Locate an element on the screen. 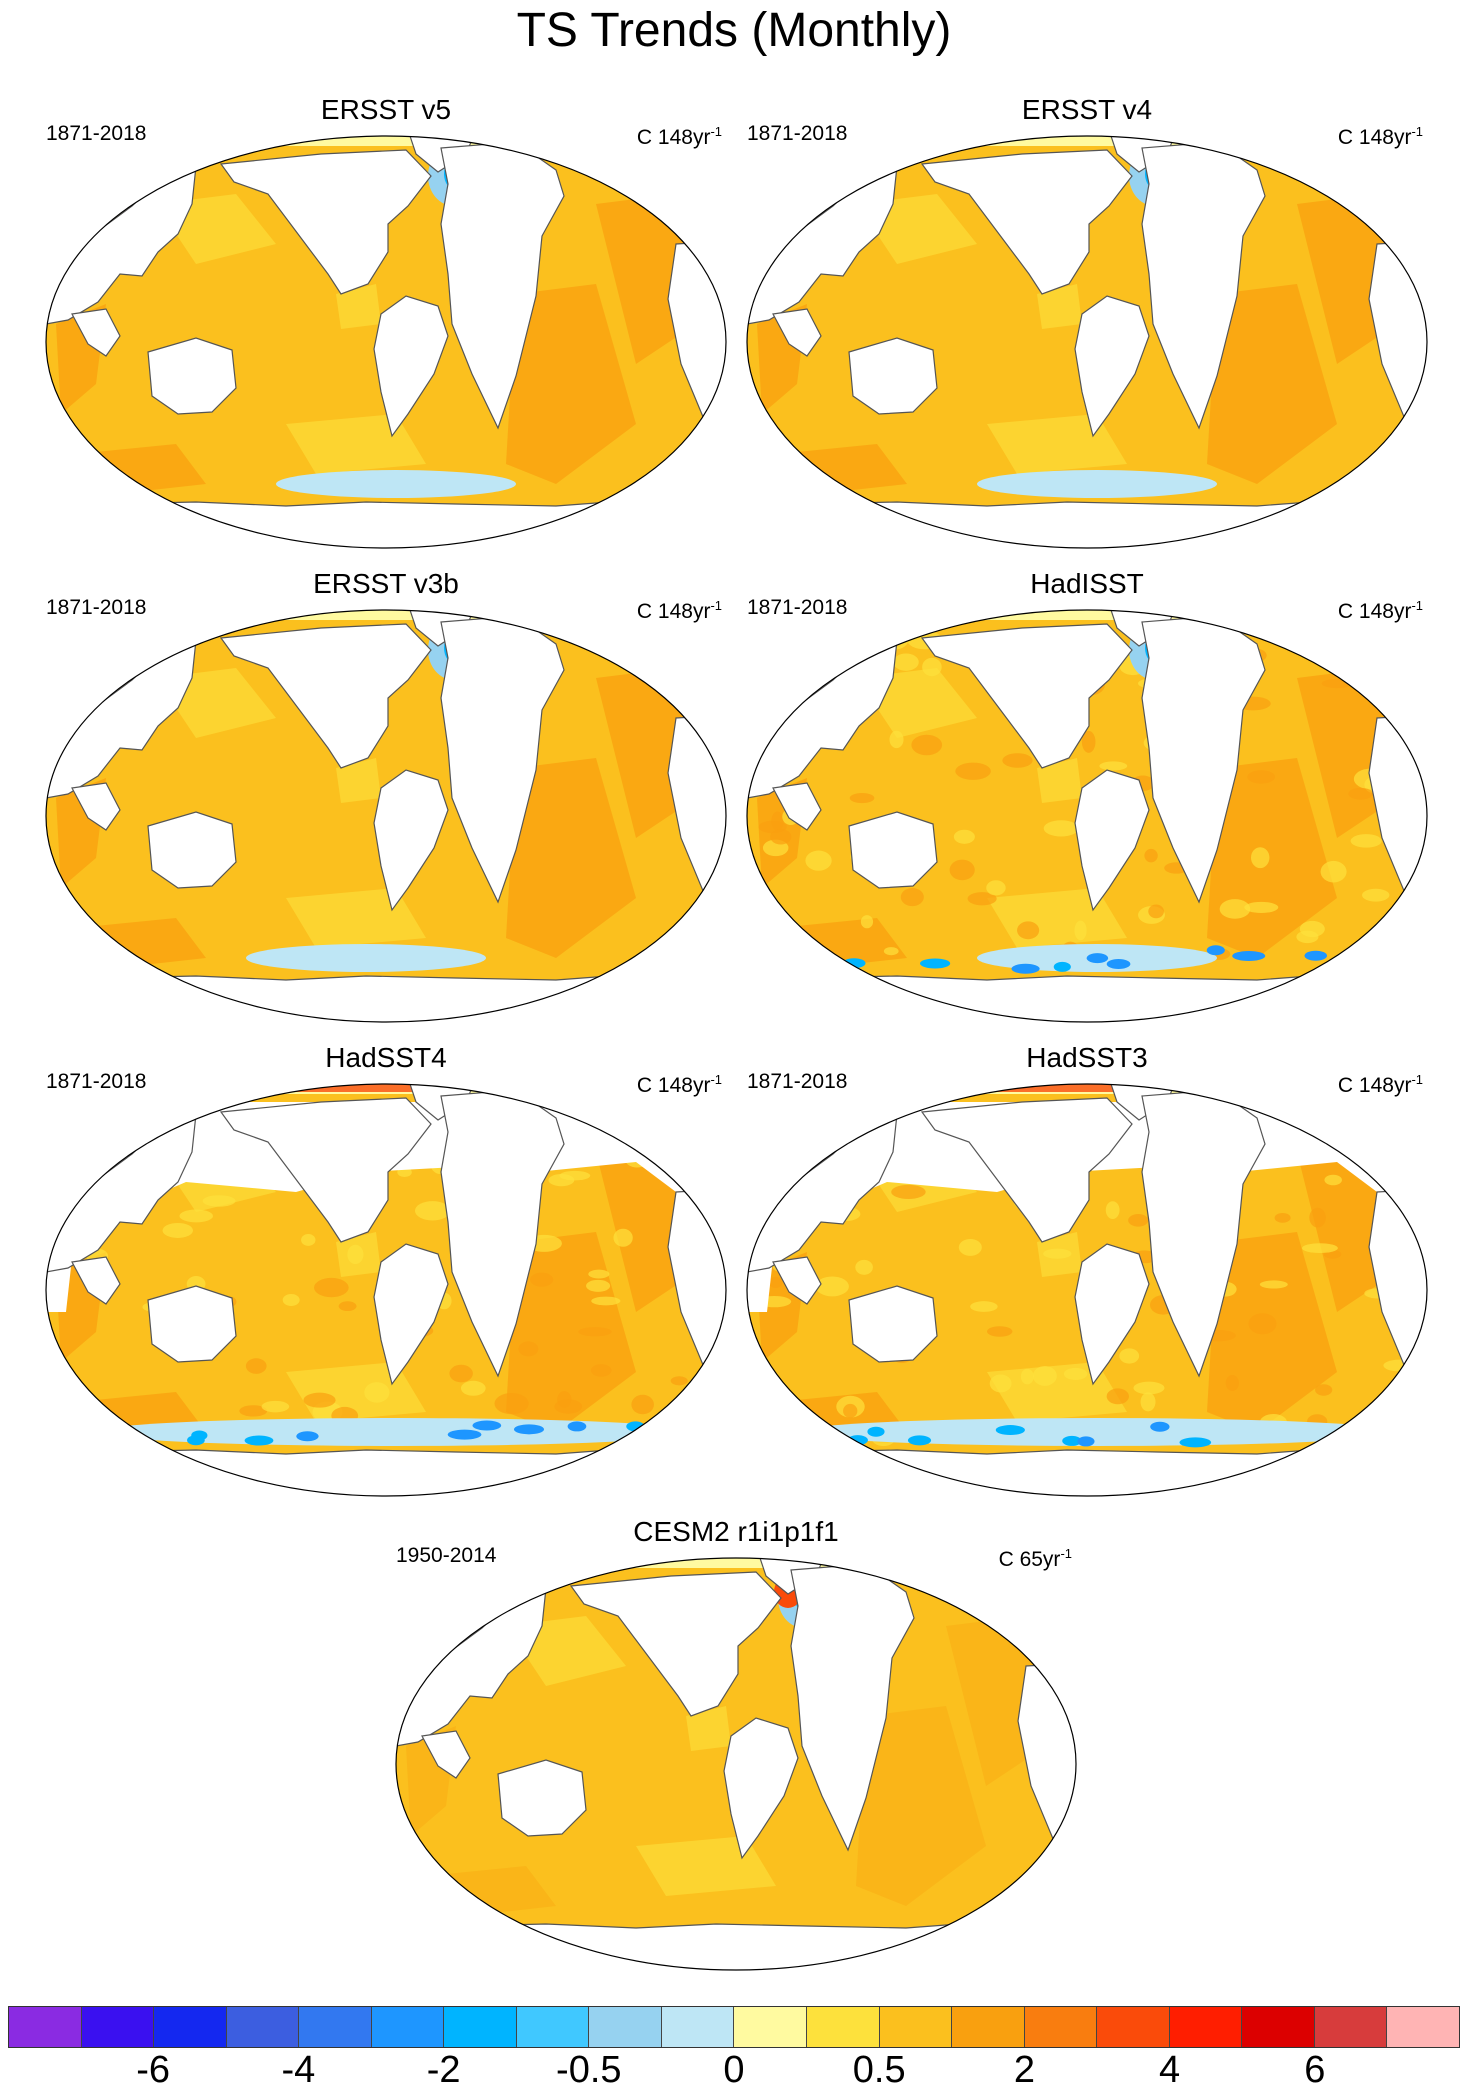  arctic-noise-strip is located at coordinates (316, 1088).